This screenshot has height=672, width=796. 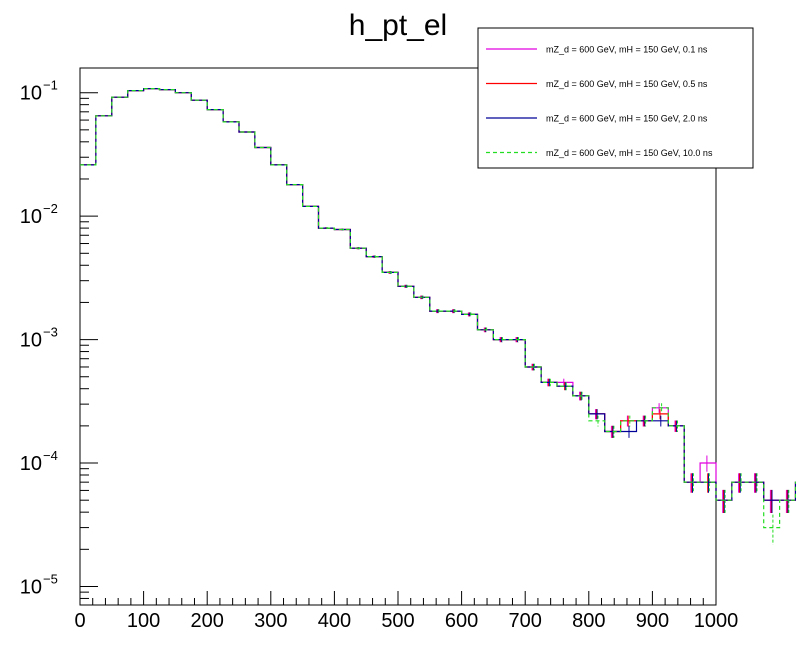 I want to click on x-tick-label-800: 800, so click(x=588, y=621).